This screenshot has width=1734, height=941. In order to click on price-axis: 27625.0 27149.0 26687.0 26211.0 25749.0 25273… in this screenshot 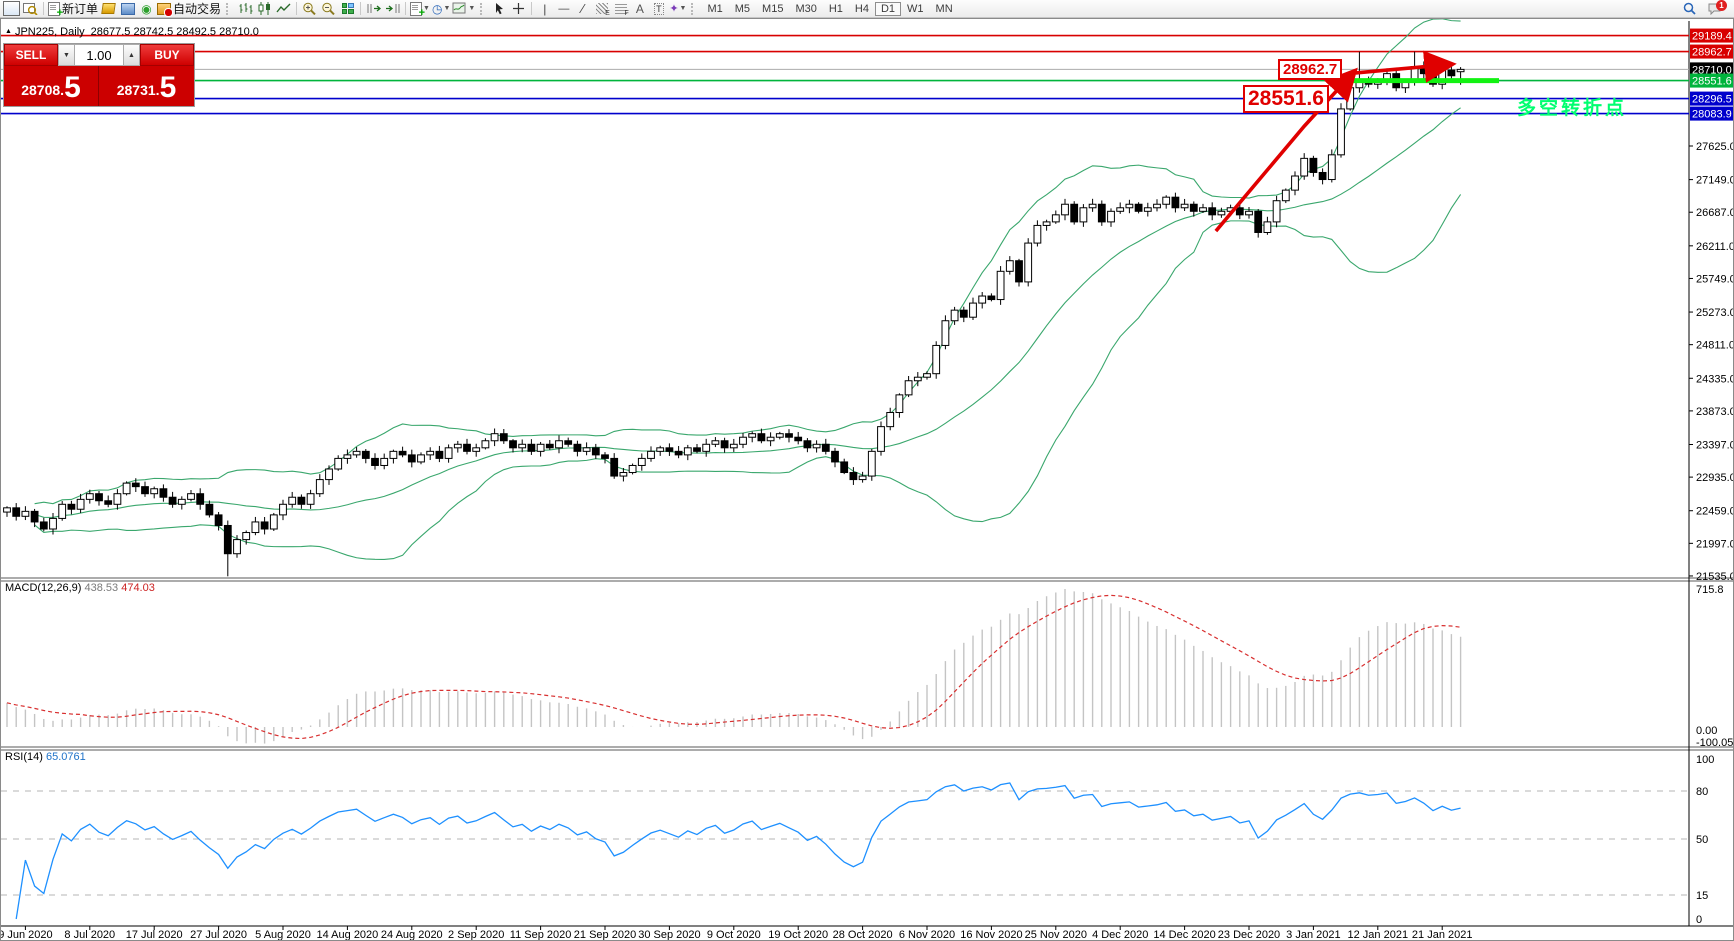, I will do `click(1711, 477)`.